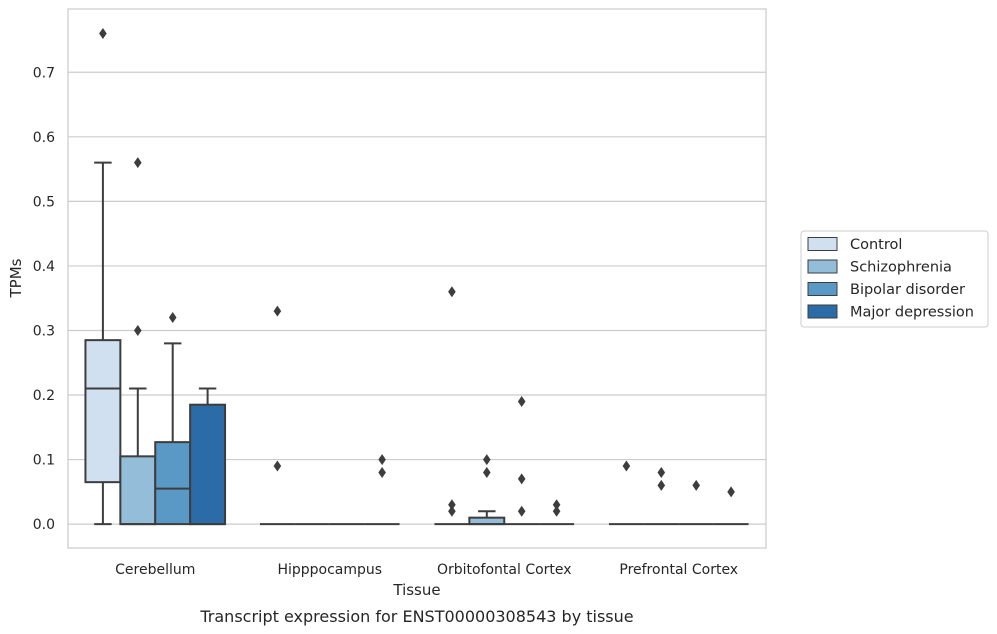 The height and width of the screenshot is (634, 997). Describe the element at coordinates (329, 570) in the screenshot. I see `x-tick-label: Hipppocampus` at that location.